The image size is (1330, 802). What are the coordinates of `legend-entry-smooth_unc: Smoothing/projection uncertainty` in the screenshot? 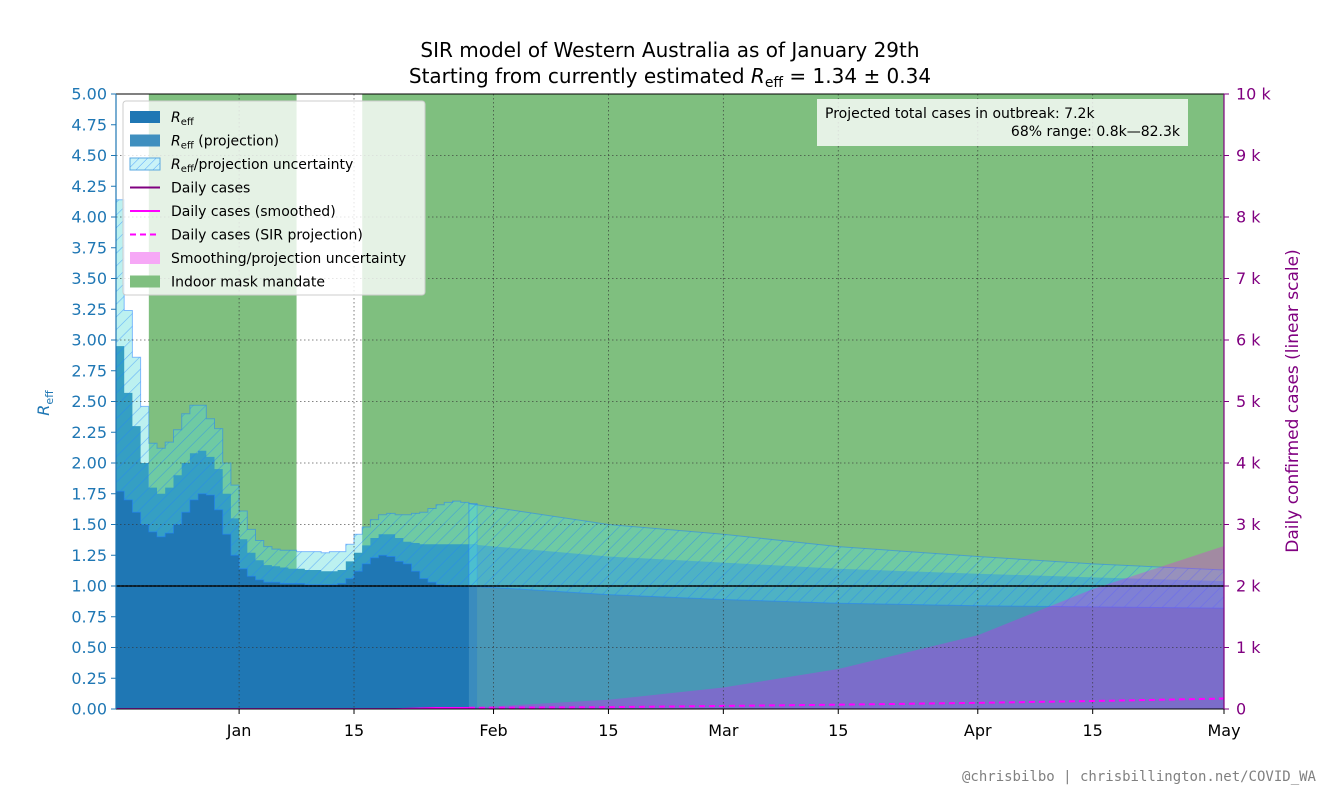 It's located at (268, 259).